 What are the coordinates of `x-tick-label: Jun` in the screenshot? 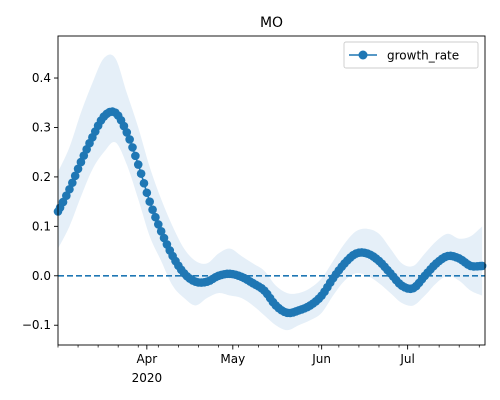 It's located at (321, 359).